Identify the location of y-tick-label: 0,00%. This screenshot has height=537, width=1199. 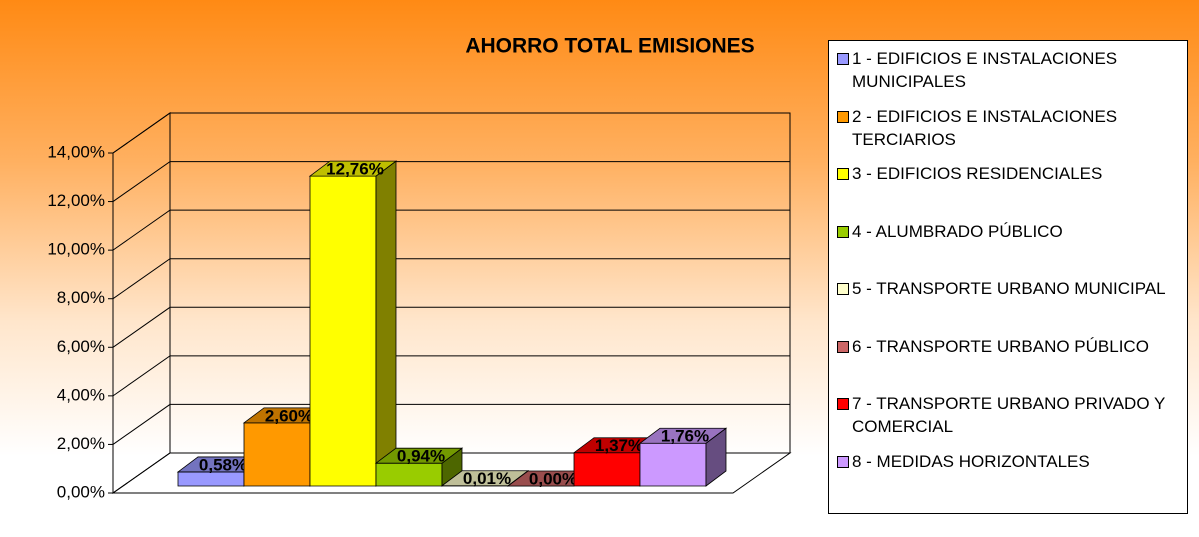
(81, 491).